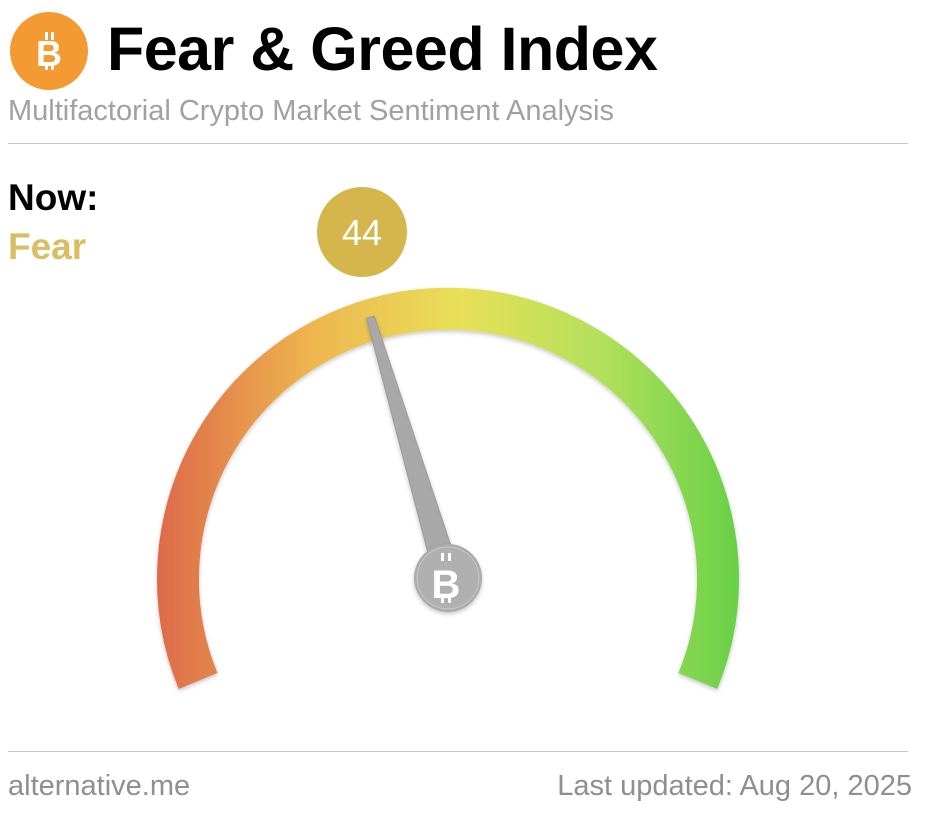  Describe the element at coordinates (458, 751) in the screenshot. I see `footer-divider` at that location.